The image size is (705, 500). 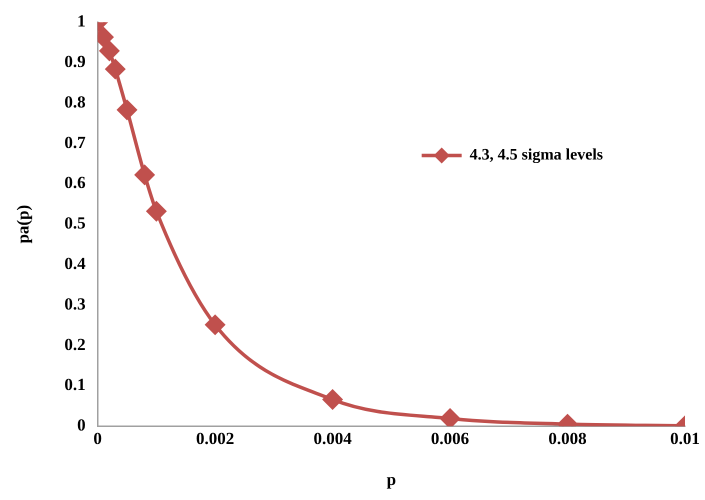 I want to click on y-tick-label: 0.9, so click(x=75, y=61).